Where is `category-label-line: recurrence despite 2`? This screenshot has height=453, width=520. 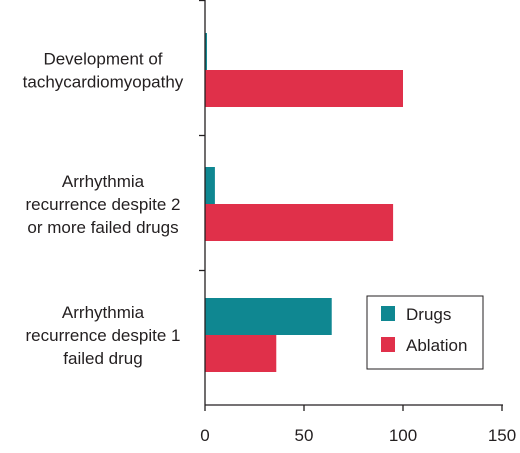 category-label-line: recurrence despite 2 is located at coordinates (103, 204).